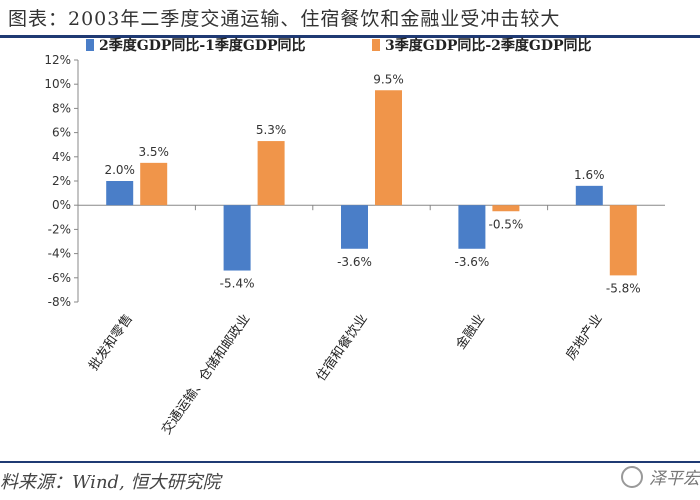 The width and height of the screenshot is (700, 500). What do you see at coordinates (61, 133) in the screenshot?
I see `y-tick-label: 6%` at bounding box center [61, 133].